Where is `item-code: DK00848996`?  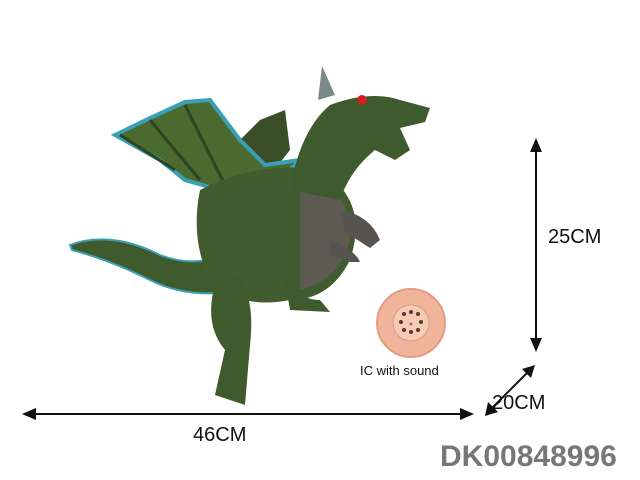 item-code: DK00848996 is located at coordinates (528, 456).